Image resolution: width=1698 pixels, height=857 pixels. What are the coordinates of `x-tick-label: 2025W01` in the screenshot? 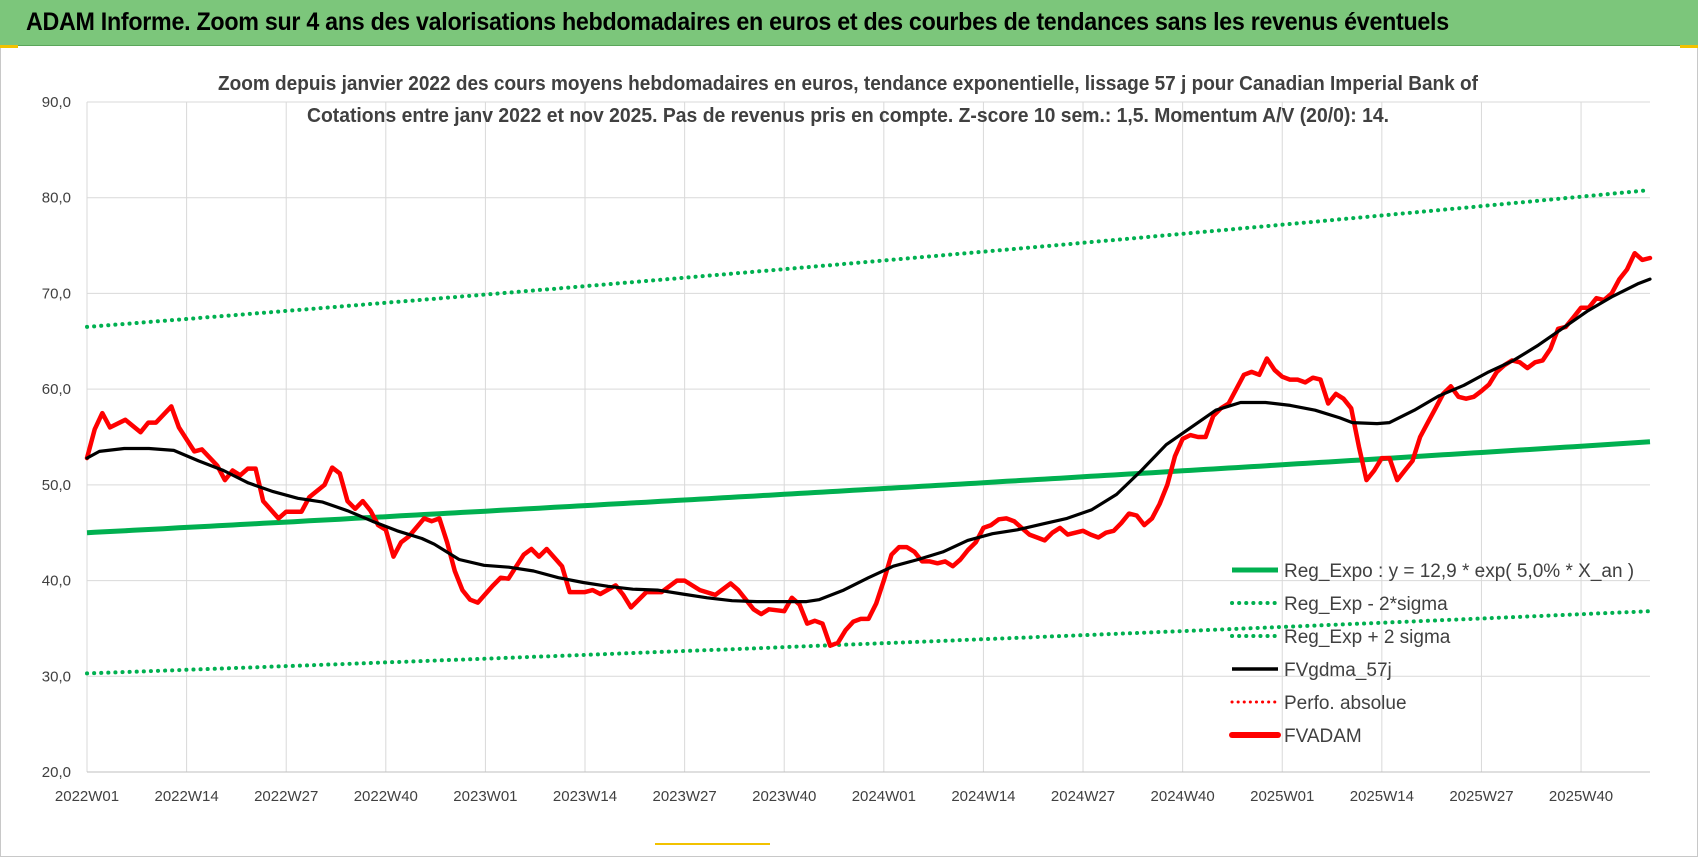 It's located at (1282, 796).